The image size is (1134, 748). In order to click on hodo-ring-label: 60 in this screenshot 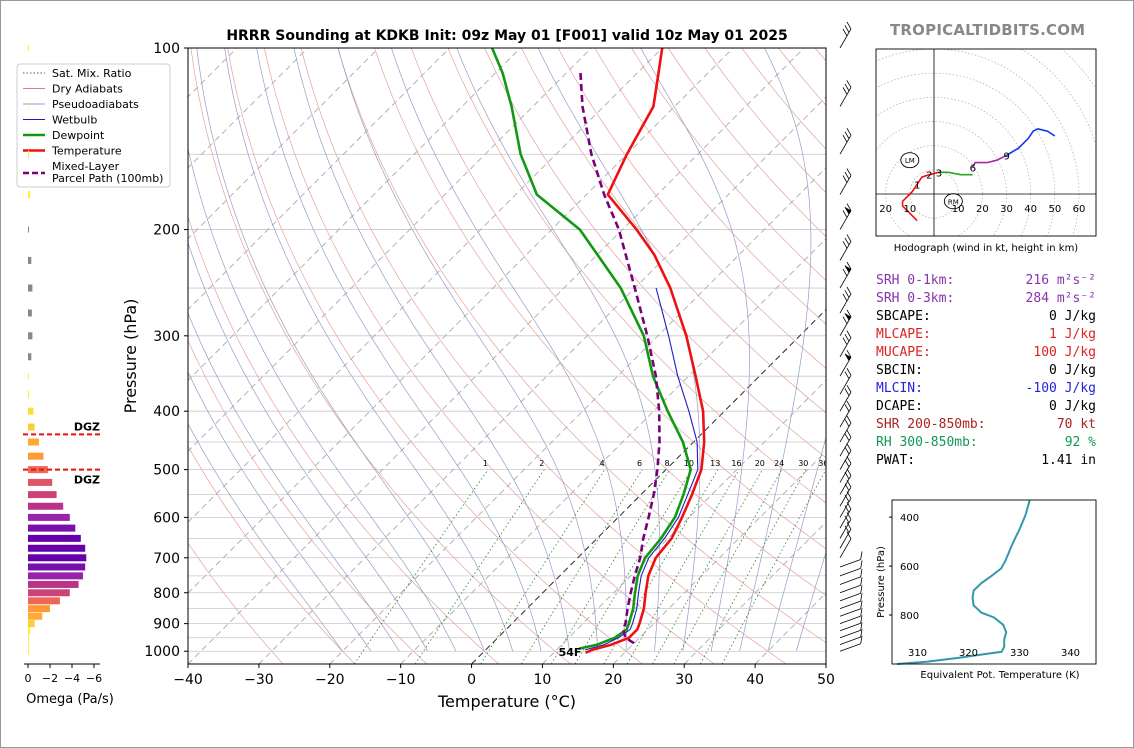, I will do `click(1079, 209)`.